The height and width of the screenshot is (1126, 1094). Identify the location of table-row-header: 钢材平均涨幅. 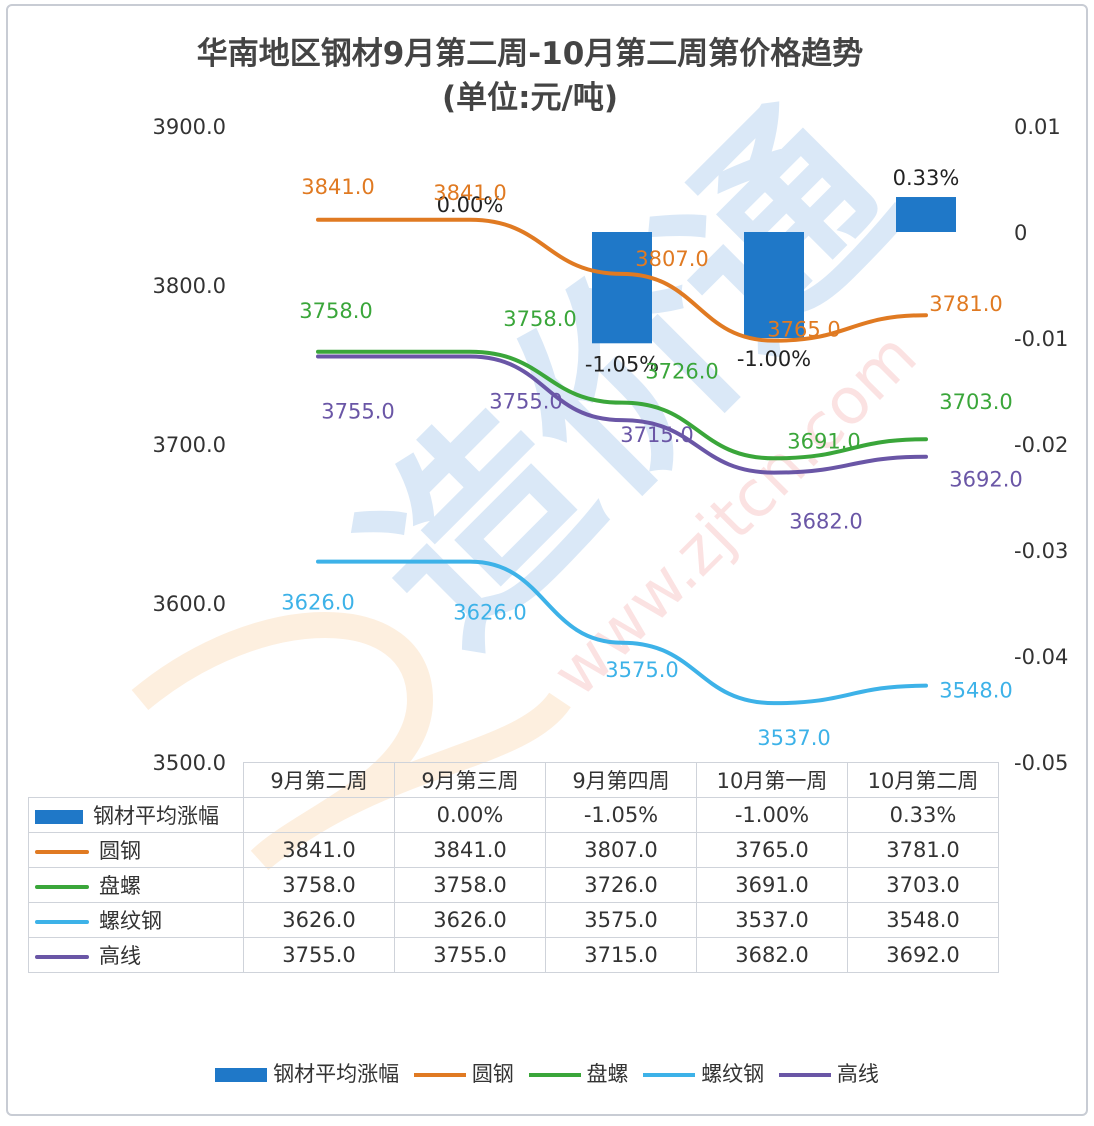
(136, 815).